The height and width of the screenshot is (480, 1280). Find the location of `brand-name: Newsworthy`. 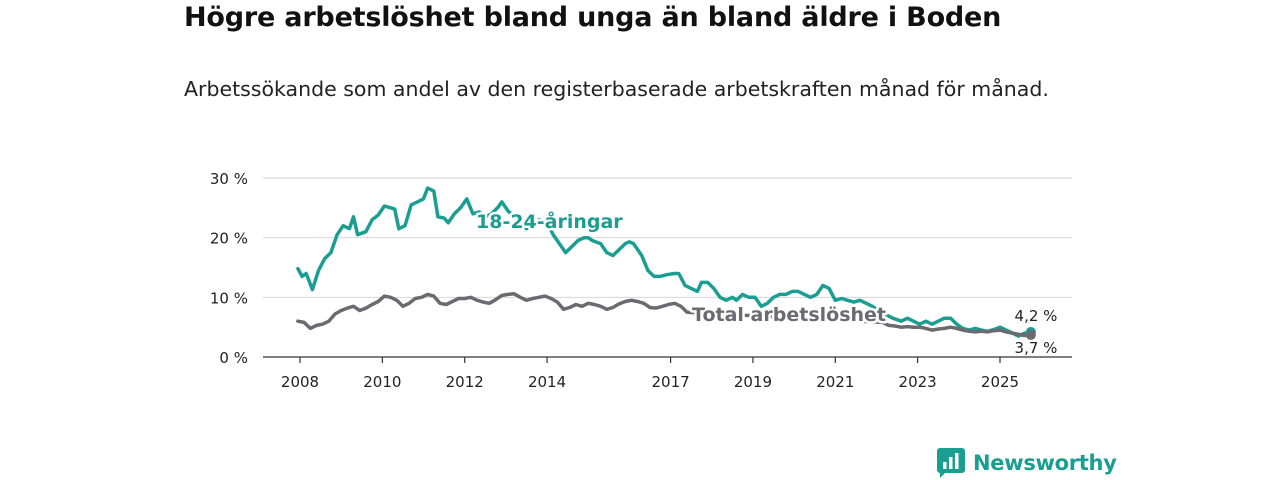

brand-name: Newsworthy is located at coordinates (1045, 463).